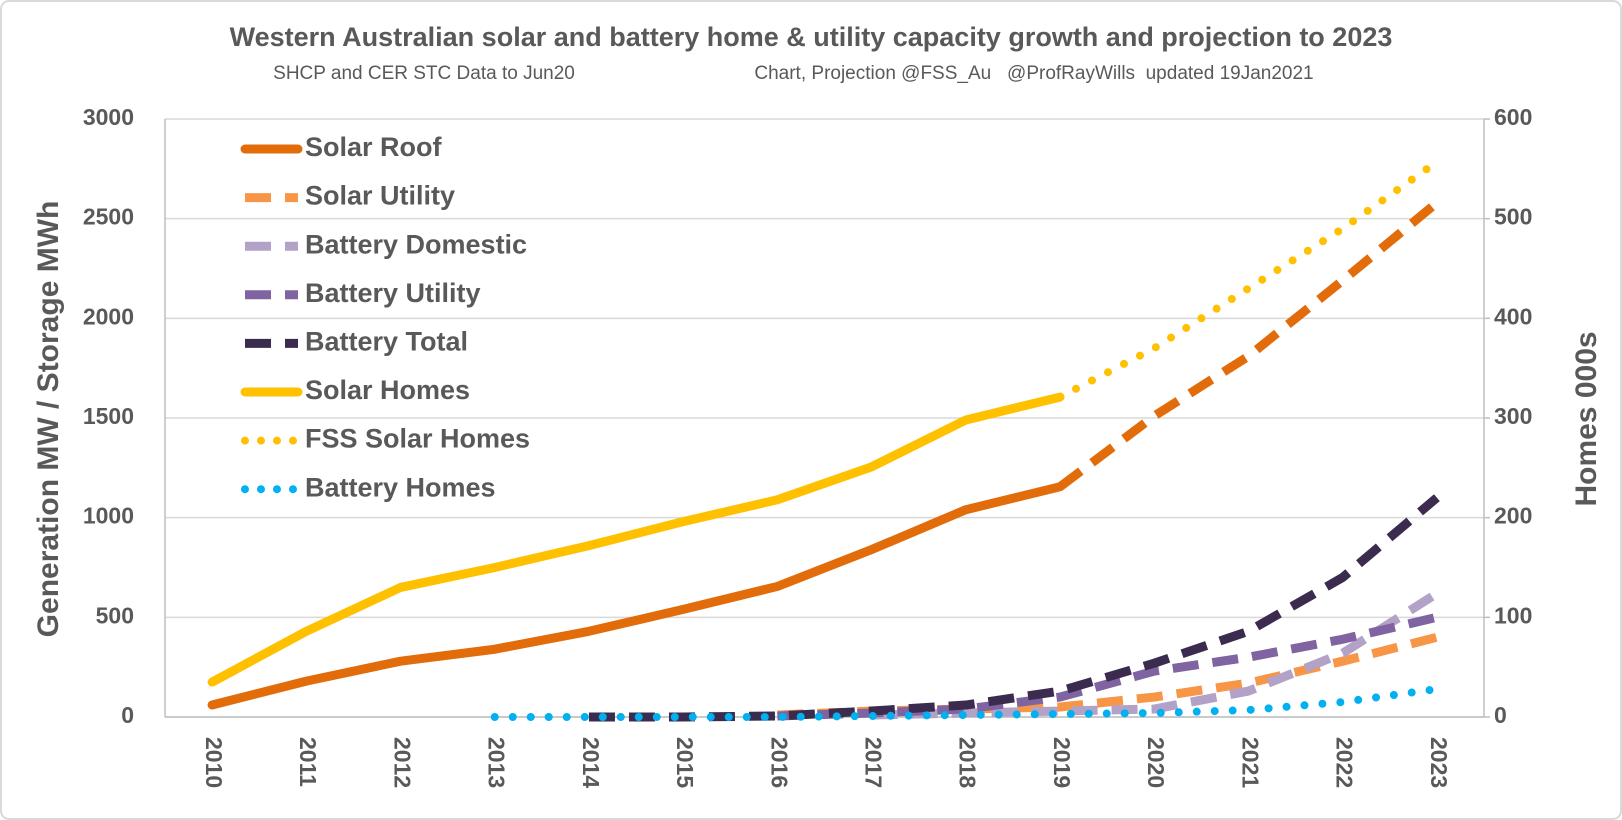 The image size is (1622, 820). Describe the element at coordinates (416, 244) in the screenshot. I see `legend-label: Battery Domestic` at that location.